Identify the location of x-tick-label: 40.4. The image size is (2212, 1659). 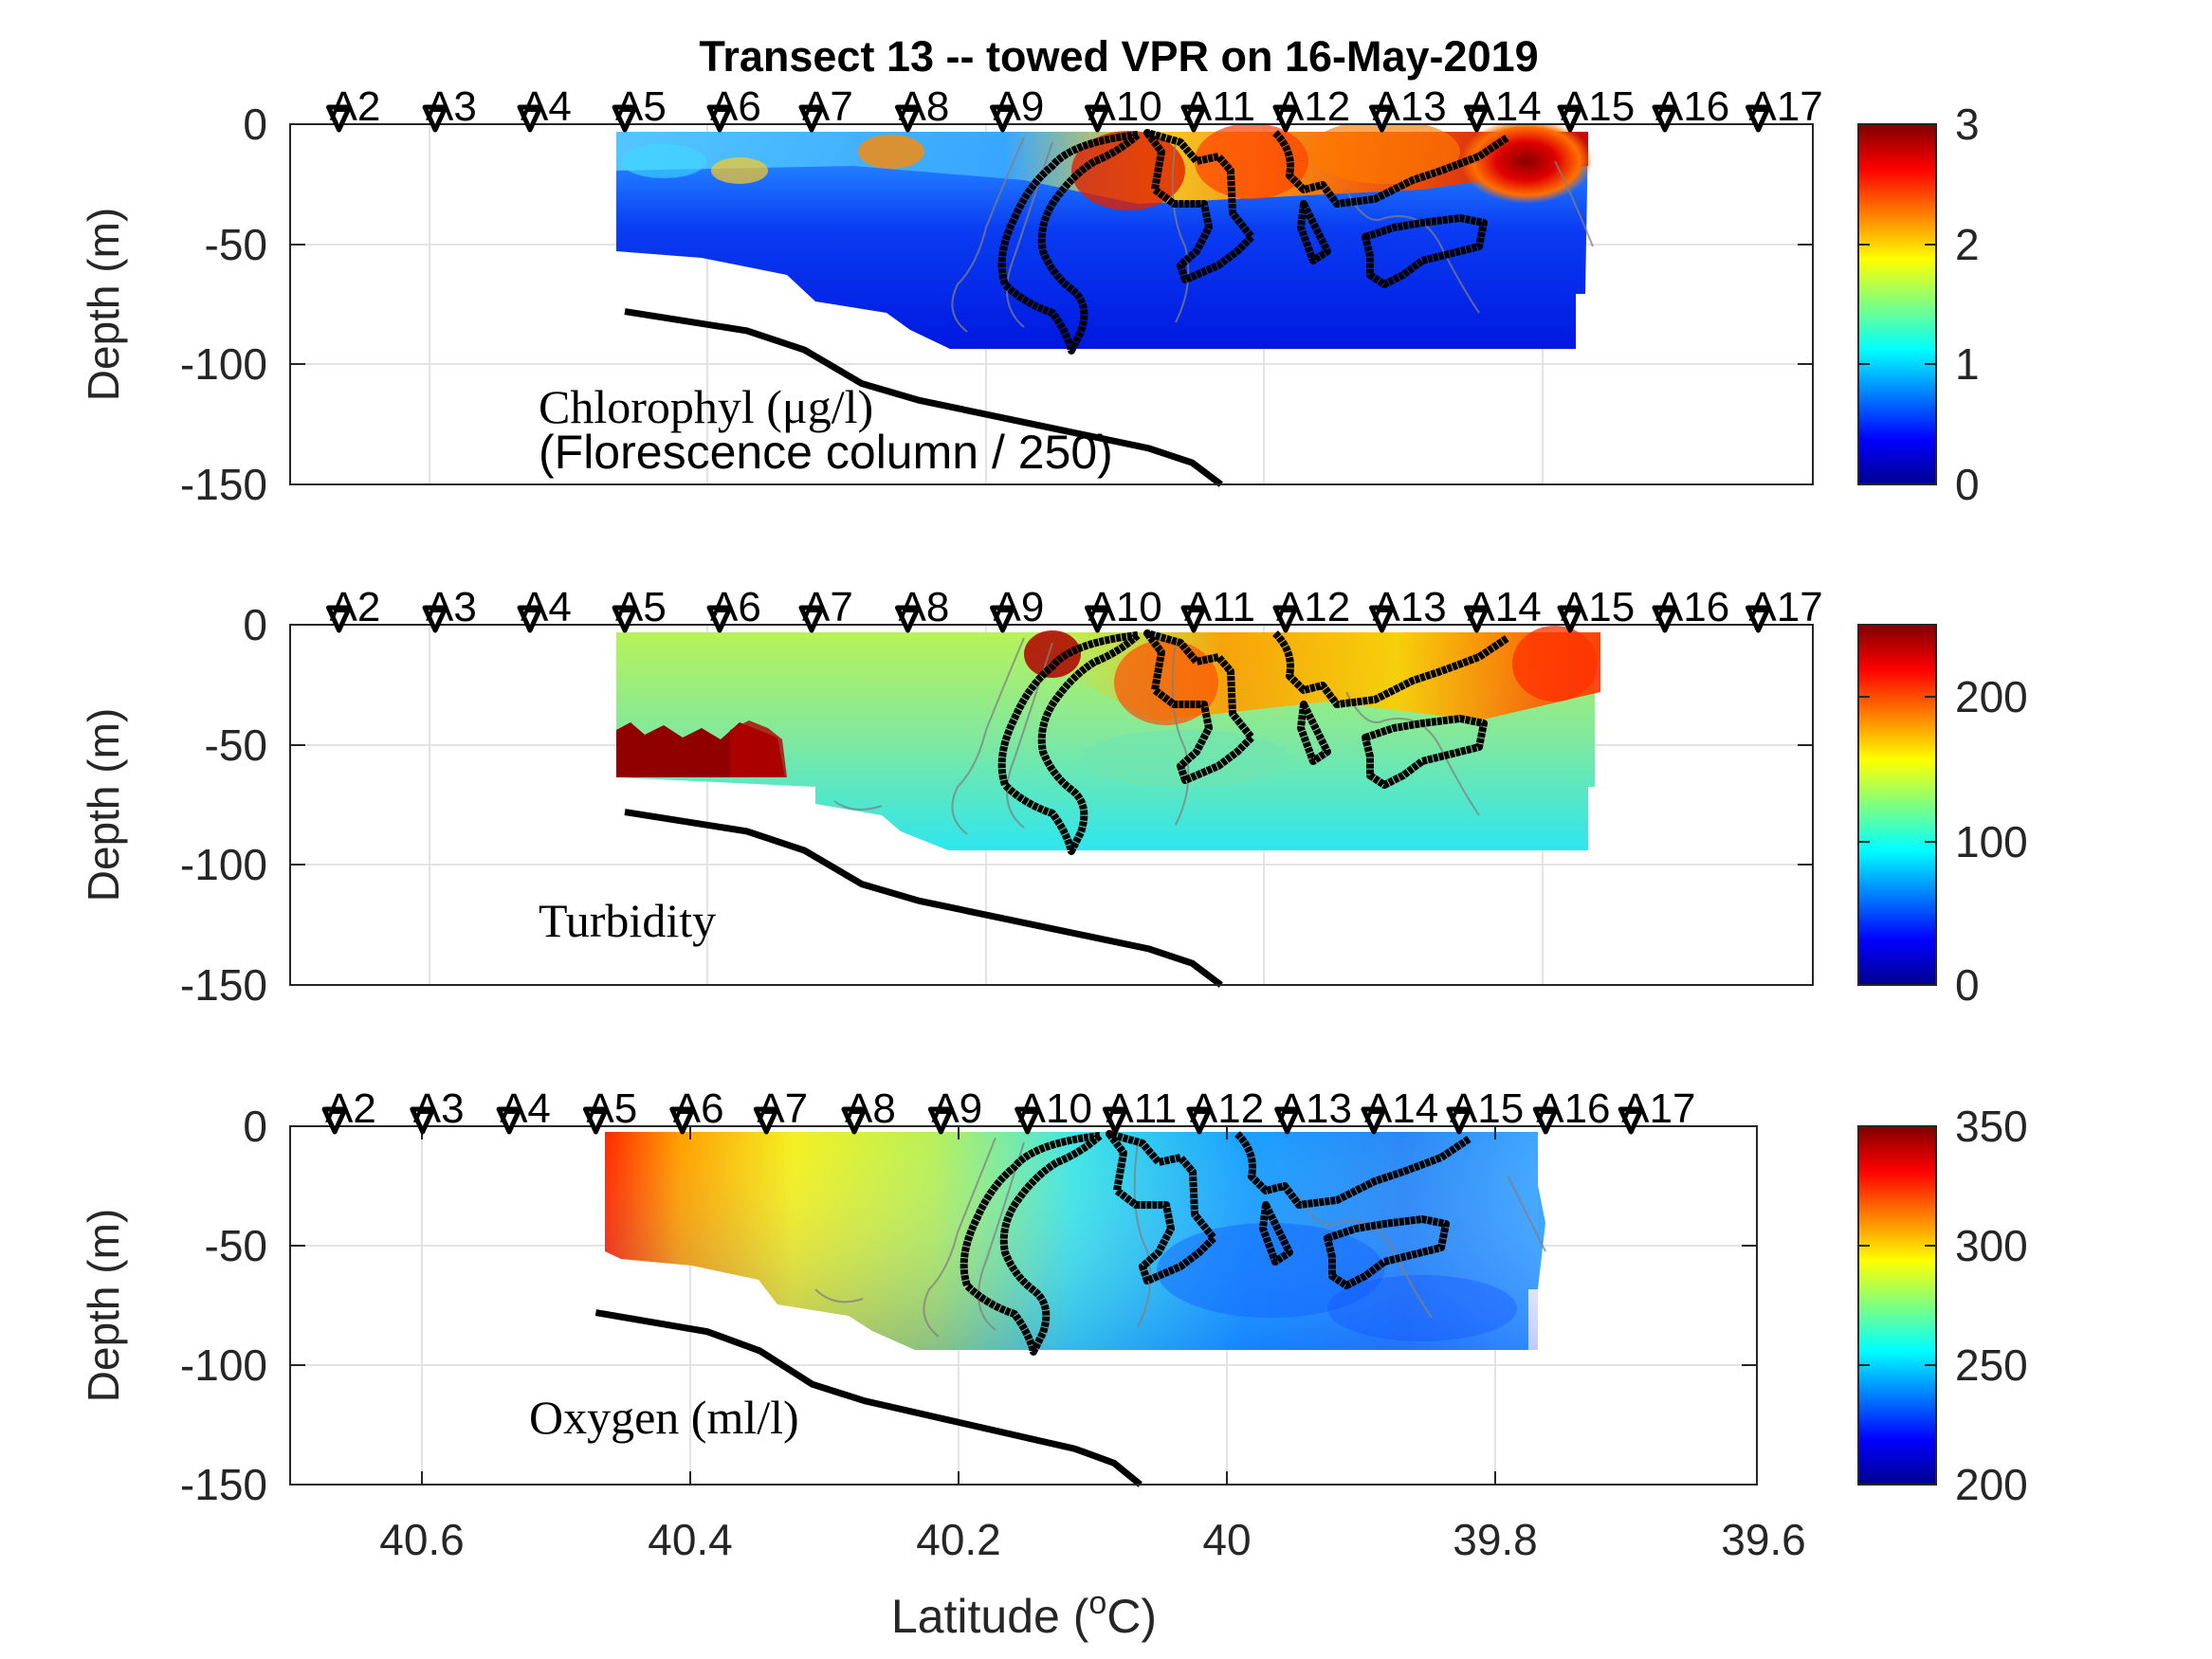
(690, 1539).